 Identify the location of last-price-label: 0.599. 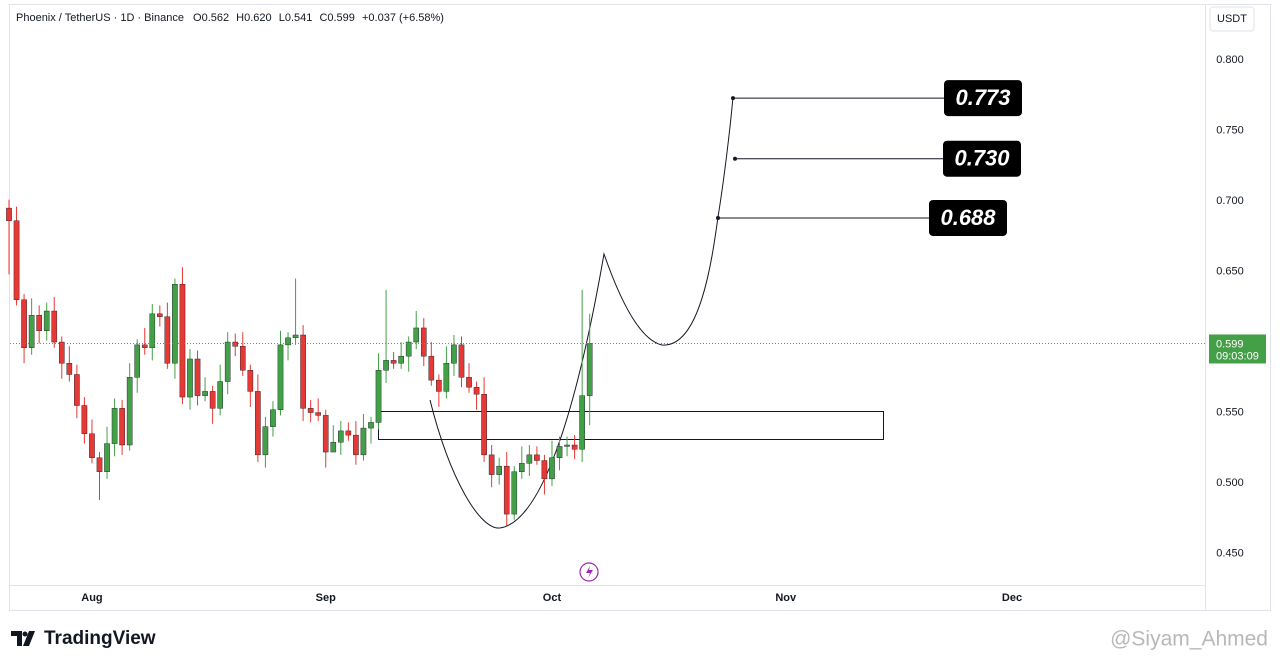
(1230, 344).